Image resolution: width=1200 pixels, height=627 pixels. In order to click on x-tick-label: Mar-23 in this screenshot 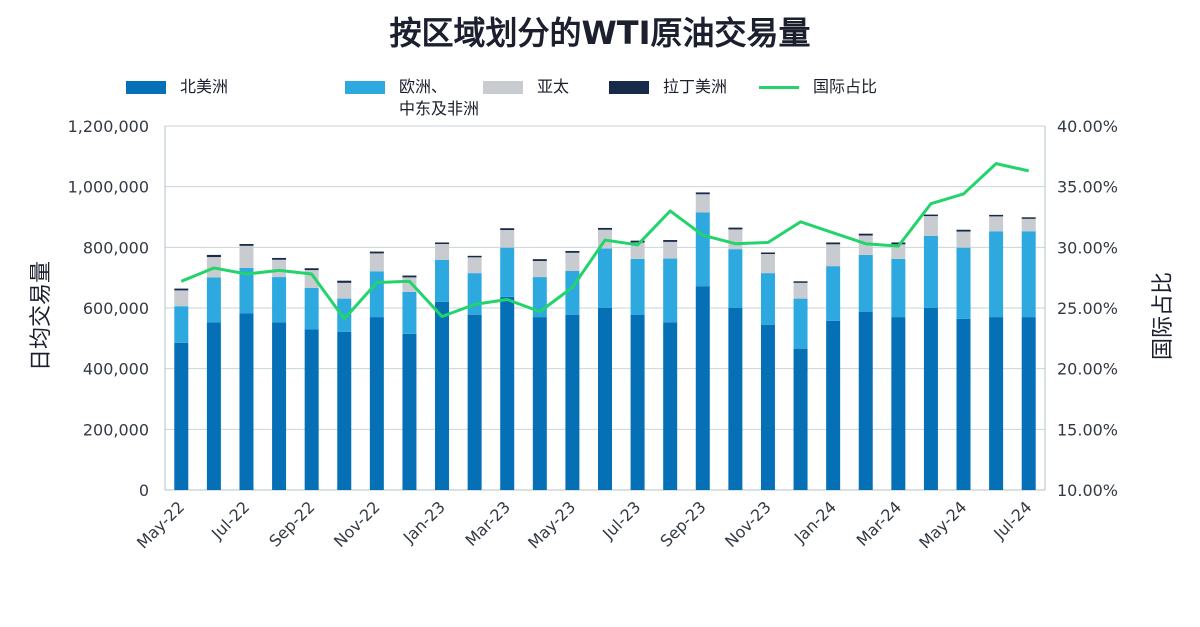, I will do `click(488, 523)`.